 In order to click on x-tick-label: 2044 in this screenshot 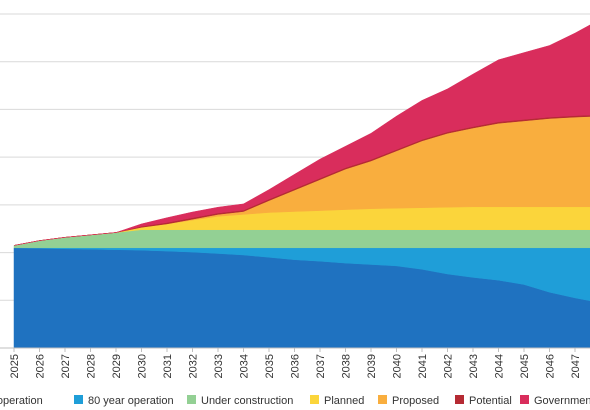, I will do `click(500, 366)`.